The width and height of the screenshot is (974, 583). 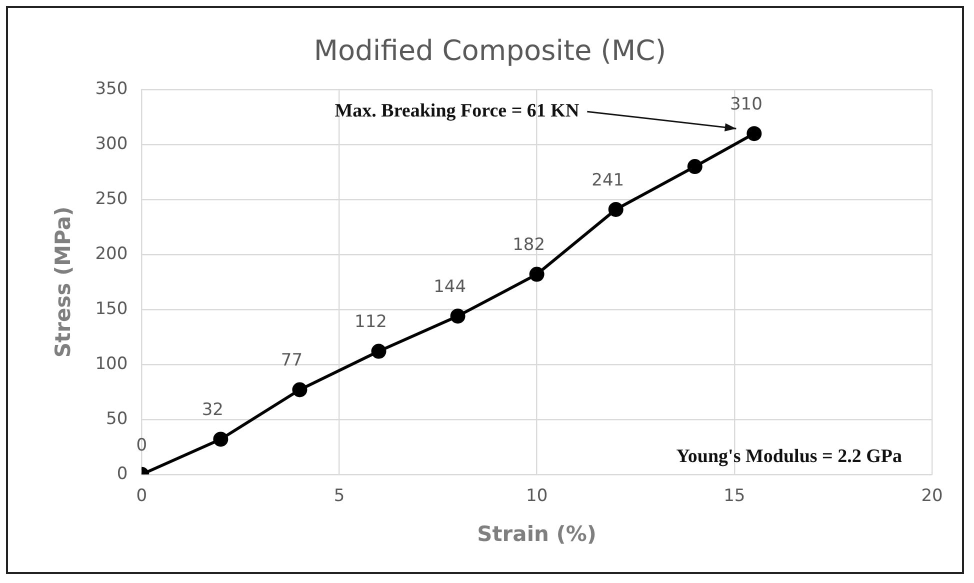 What do you see at coordinates (111, 364) in the screenshot?
I see `y-tick-label: 100` at bounding box center [111, 364].